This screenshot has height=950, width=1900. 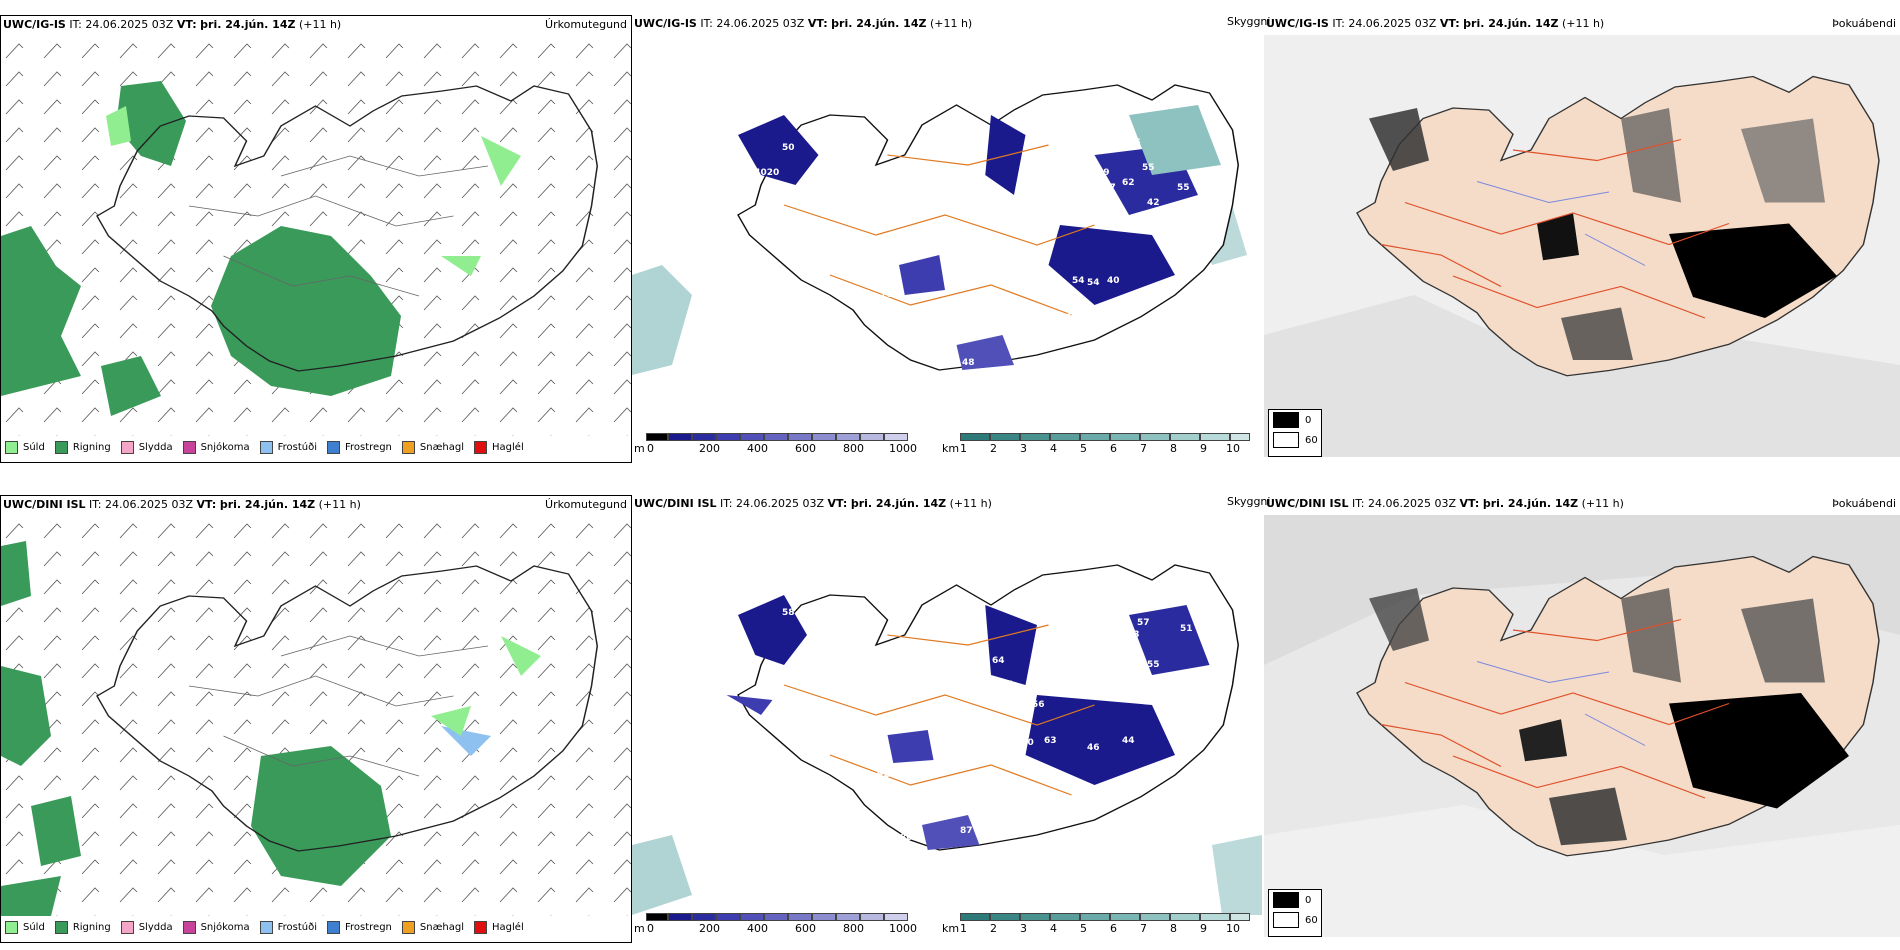 What do you see at coordinates (1093, 748) in the screenshot?
I see `cloud-label: 46` at bounding box center [1093, 748].